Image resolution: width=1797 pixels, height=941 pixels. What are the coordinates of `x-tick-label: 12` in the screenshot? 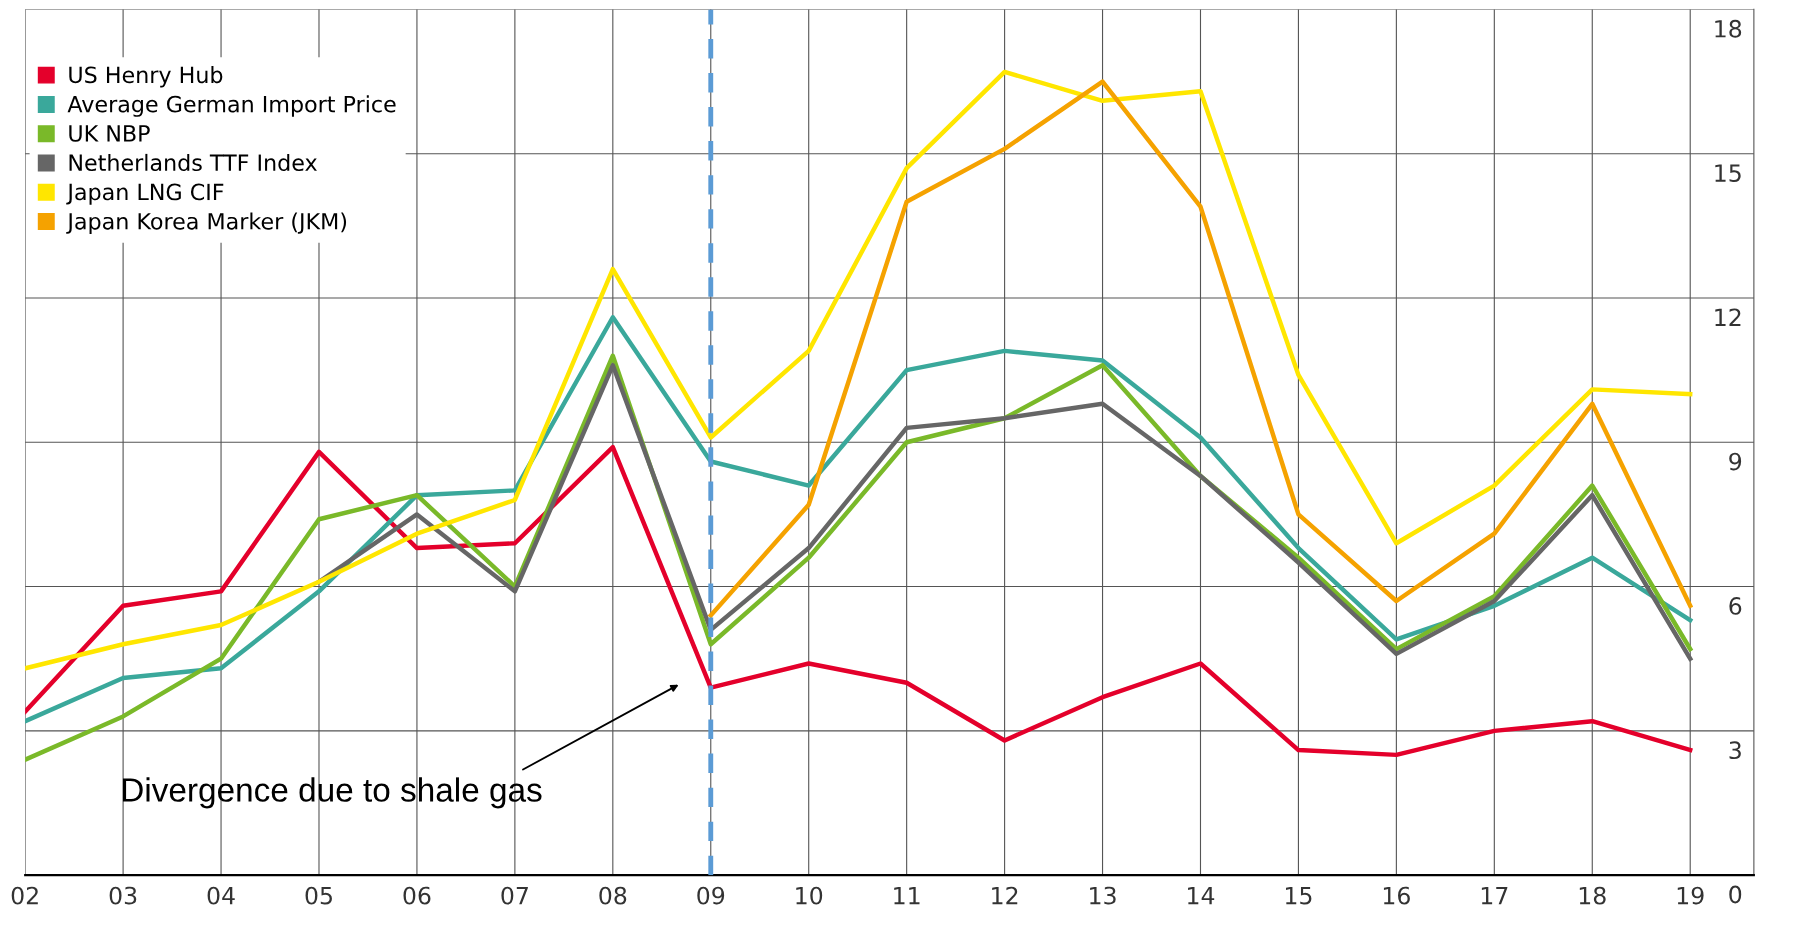 It's located at (1005, 895).